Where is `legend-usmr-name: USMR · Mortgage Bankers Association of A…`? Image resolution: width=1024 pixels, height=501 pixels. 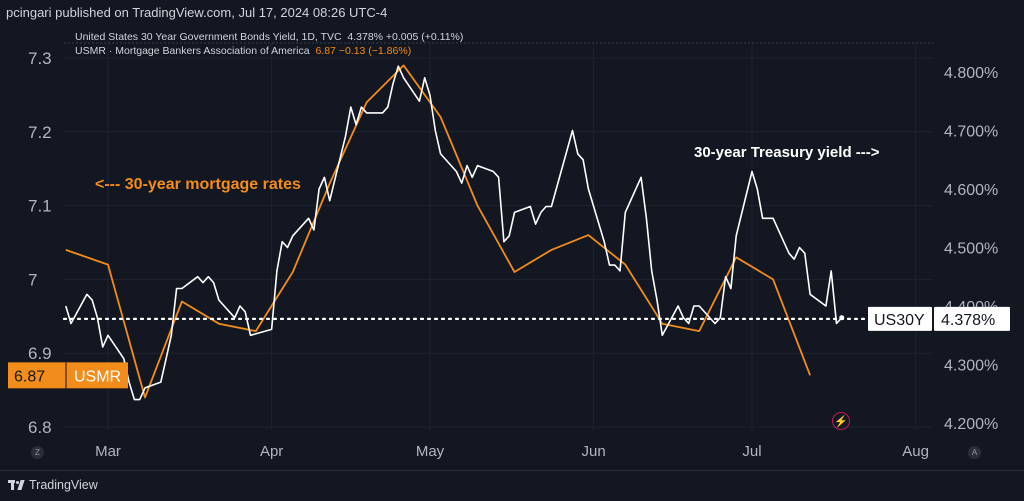 legend-usmr-name: USMR · Mortgage Bankers Association of A… is located at coordinates (192, 51).